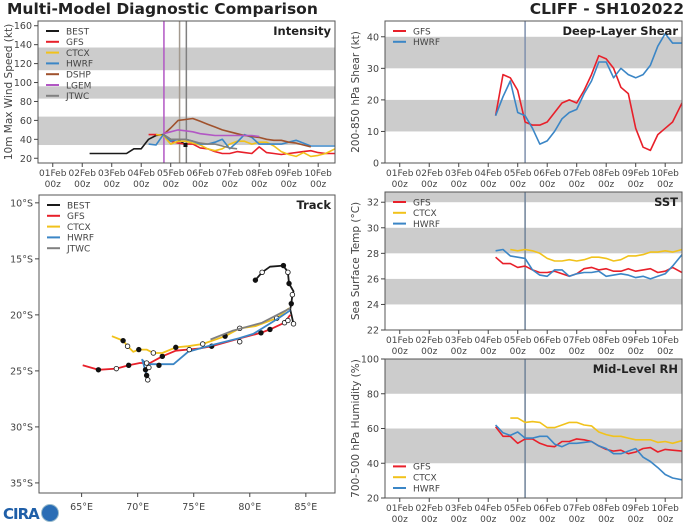 Image resolution: width=700 pixels, height=525 pixels. Describe the element at coordinates (373, 254) in the screenshot. I see `y-tick-label: 28` at that location.